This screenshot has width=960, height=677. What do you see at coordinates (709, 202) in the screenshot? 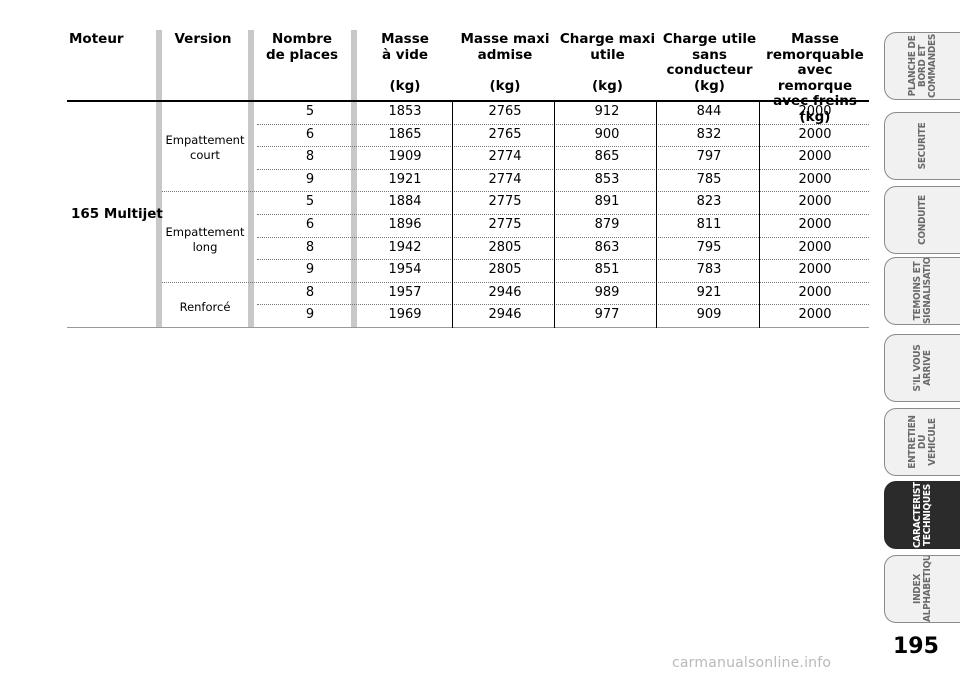
I see `table-cell: 823` at bounding box center [709, 202].